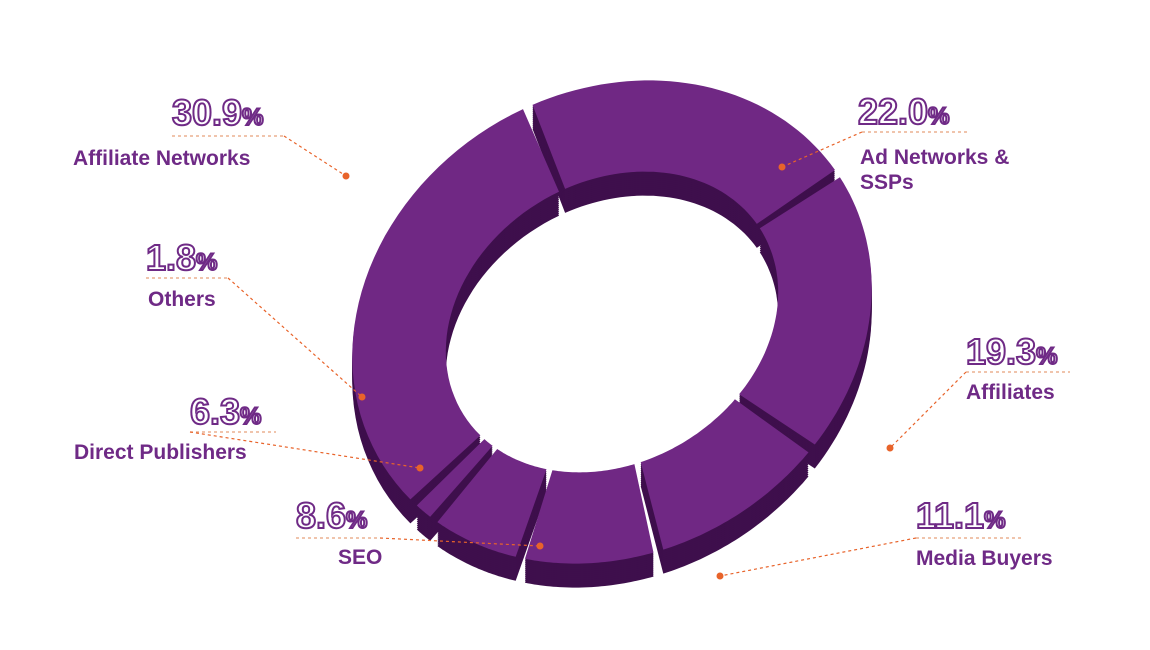 This screenshot has width=1150, height=650. Describe the element at coordinates (360, 557) in the screenshot. I see `slice-label-seo: SEO` at that location.